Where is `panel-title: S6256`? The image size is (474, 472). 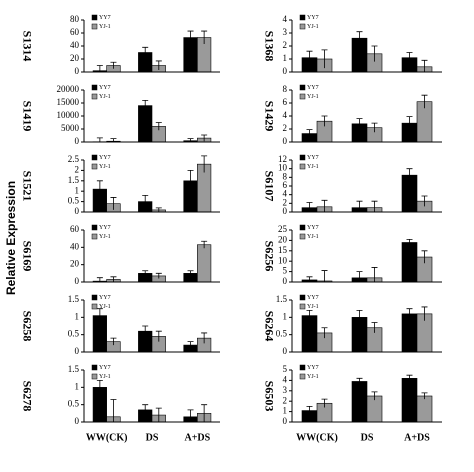
panel-title: S6256 is located at coordinates (269, 256).